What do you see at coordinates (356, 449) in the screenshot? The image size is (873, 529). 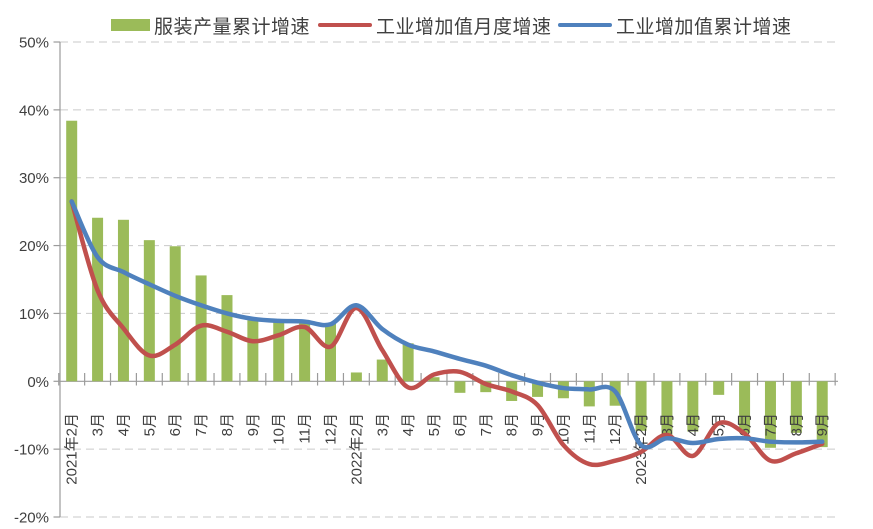 I see `x-axis-label: 2022年2月` at bounding box center [356, 449].